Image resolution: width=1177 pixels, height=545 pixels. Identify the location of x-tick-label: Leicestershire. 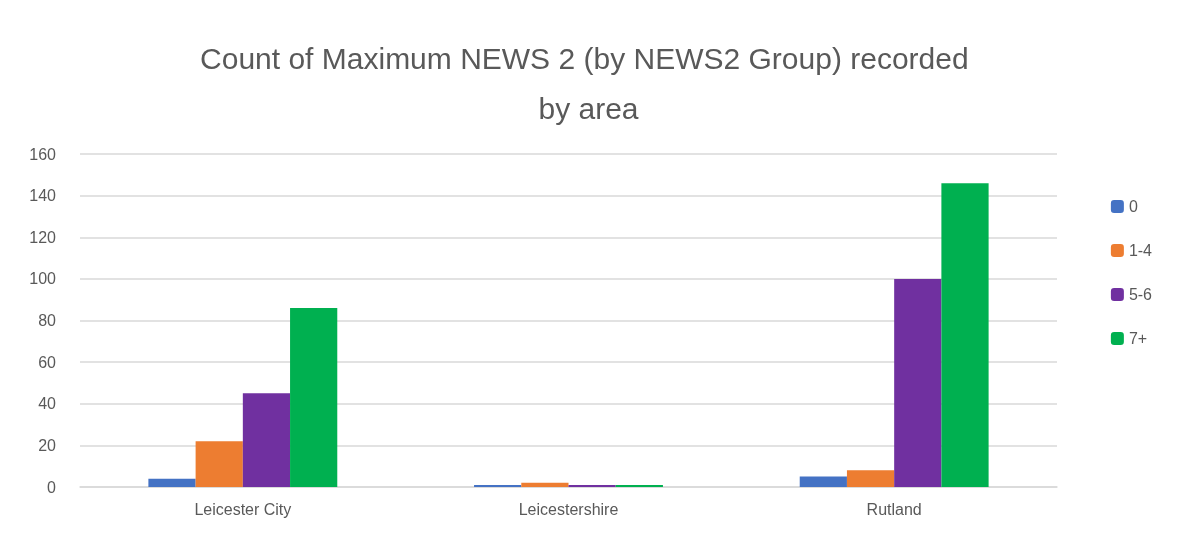
(568, 509).